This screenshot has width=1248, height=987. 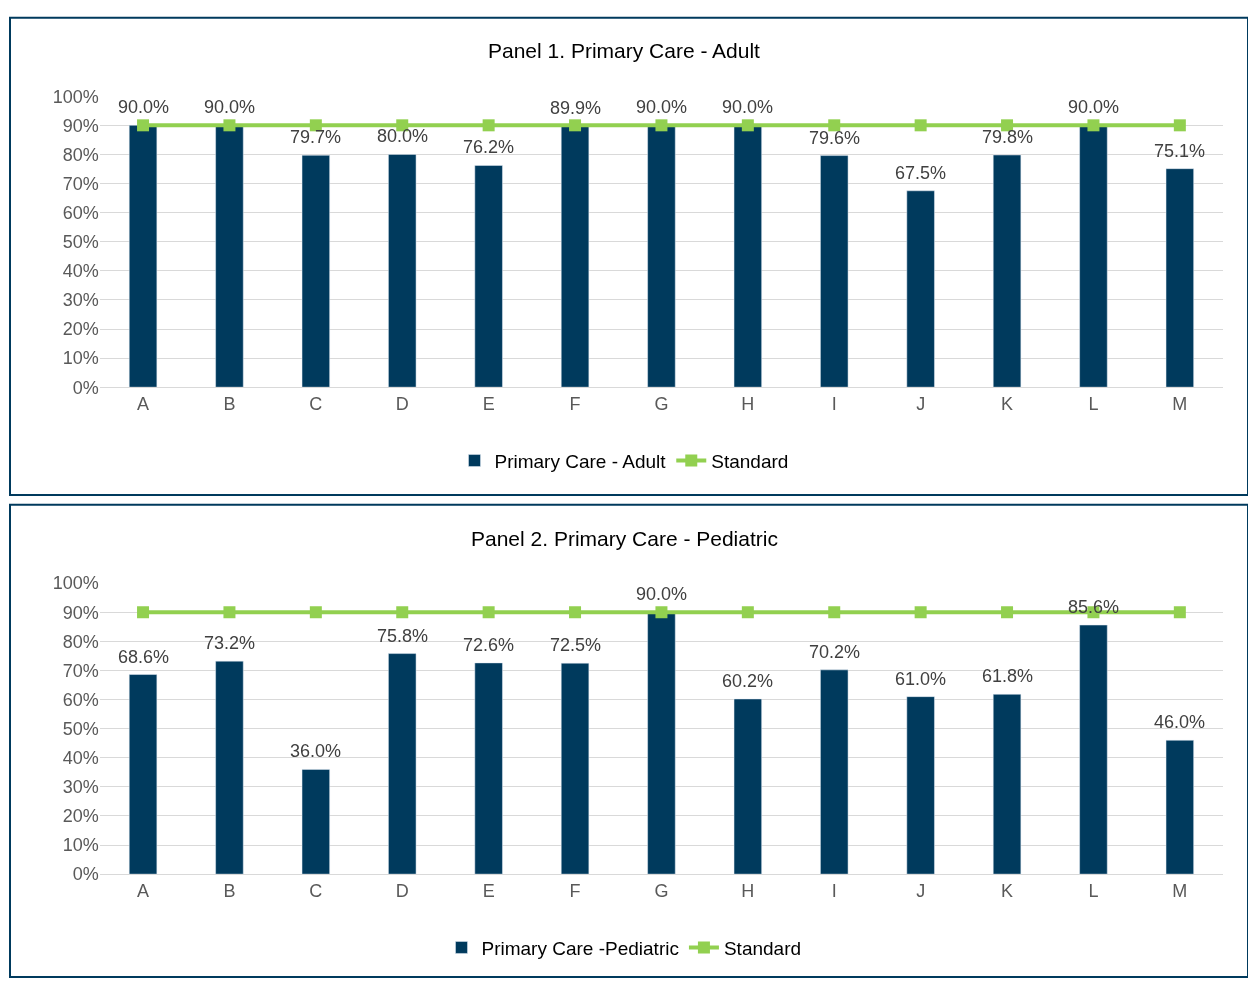 I want to click on data-label: 36.0%, so click(x=316, y=751).